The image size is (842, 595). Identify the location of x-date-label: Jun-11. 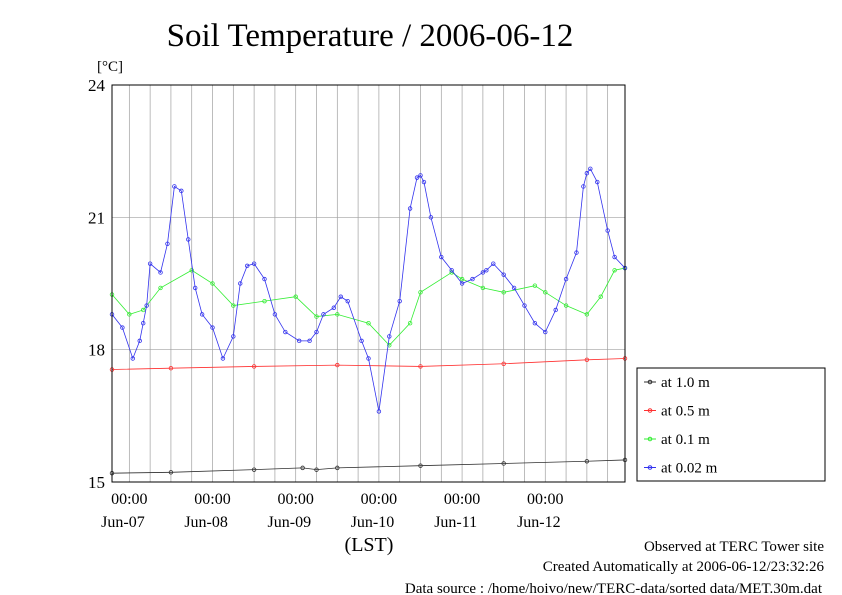
(455, 522).